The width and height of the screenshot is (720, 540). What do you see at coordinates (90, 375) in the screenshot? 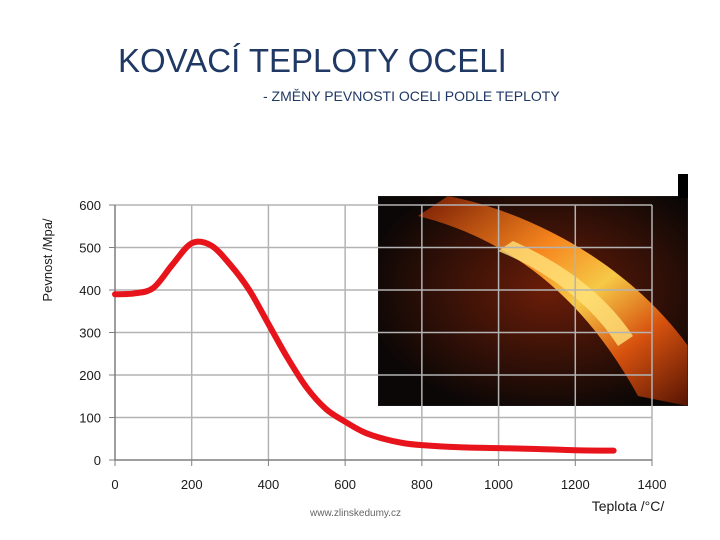
I see `y-tick-label: 200` at bounding box center [90, 375].